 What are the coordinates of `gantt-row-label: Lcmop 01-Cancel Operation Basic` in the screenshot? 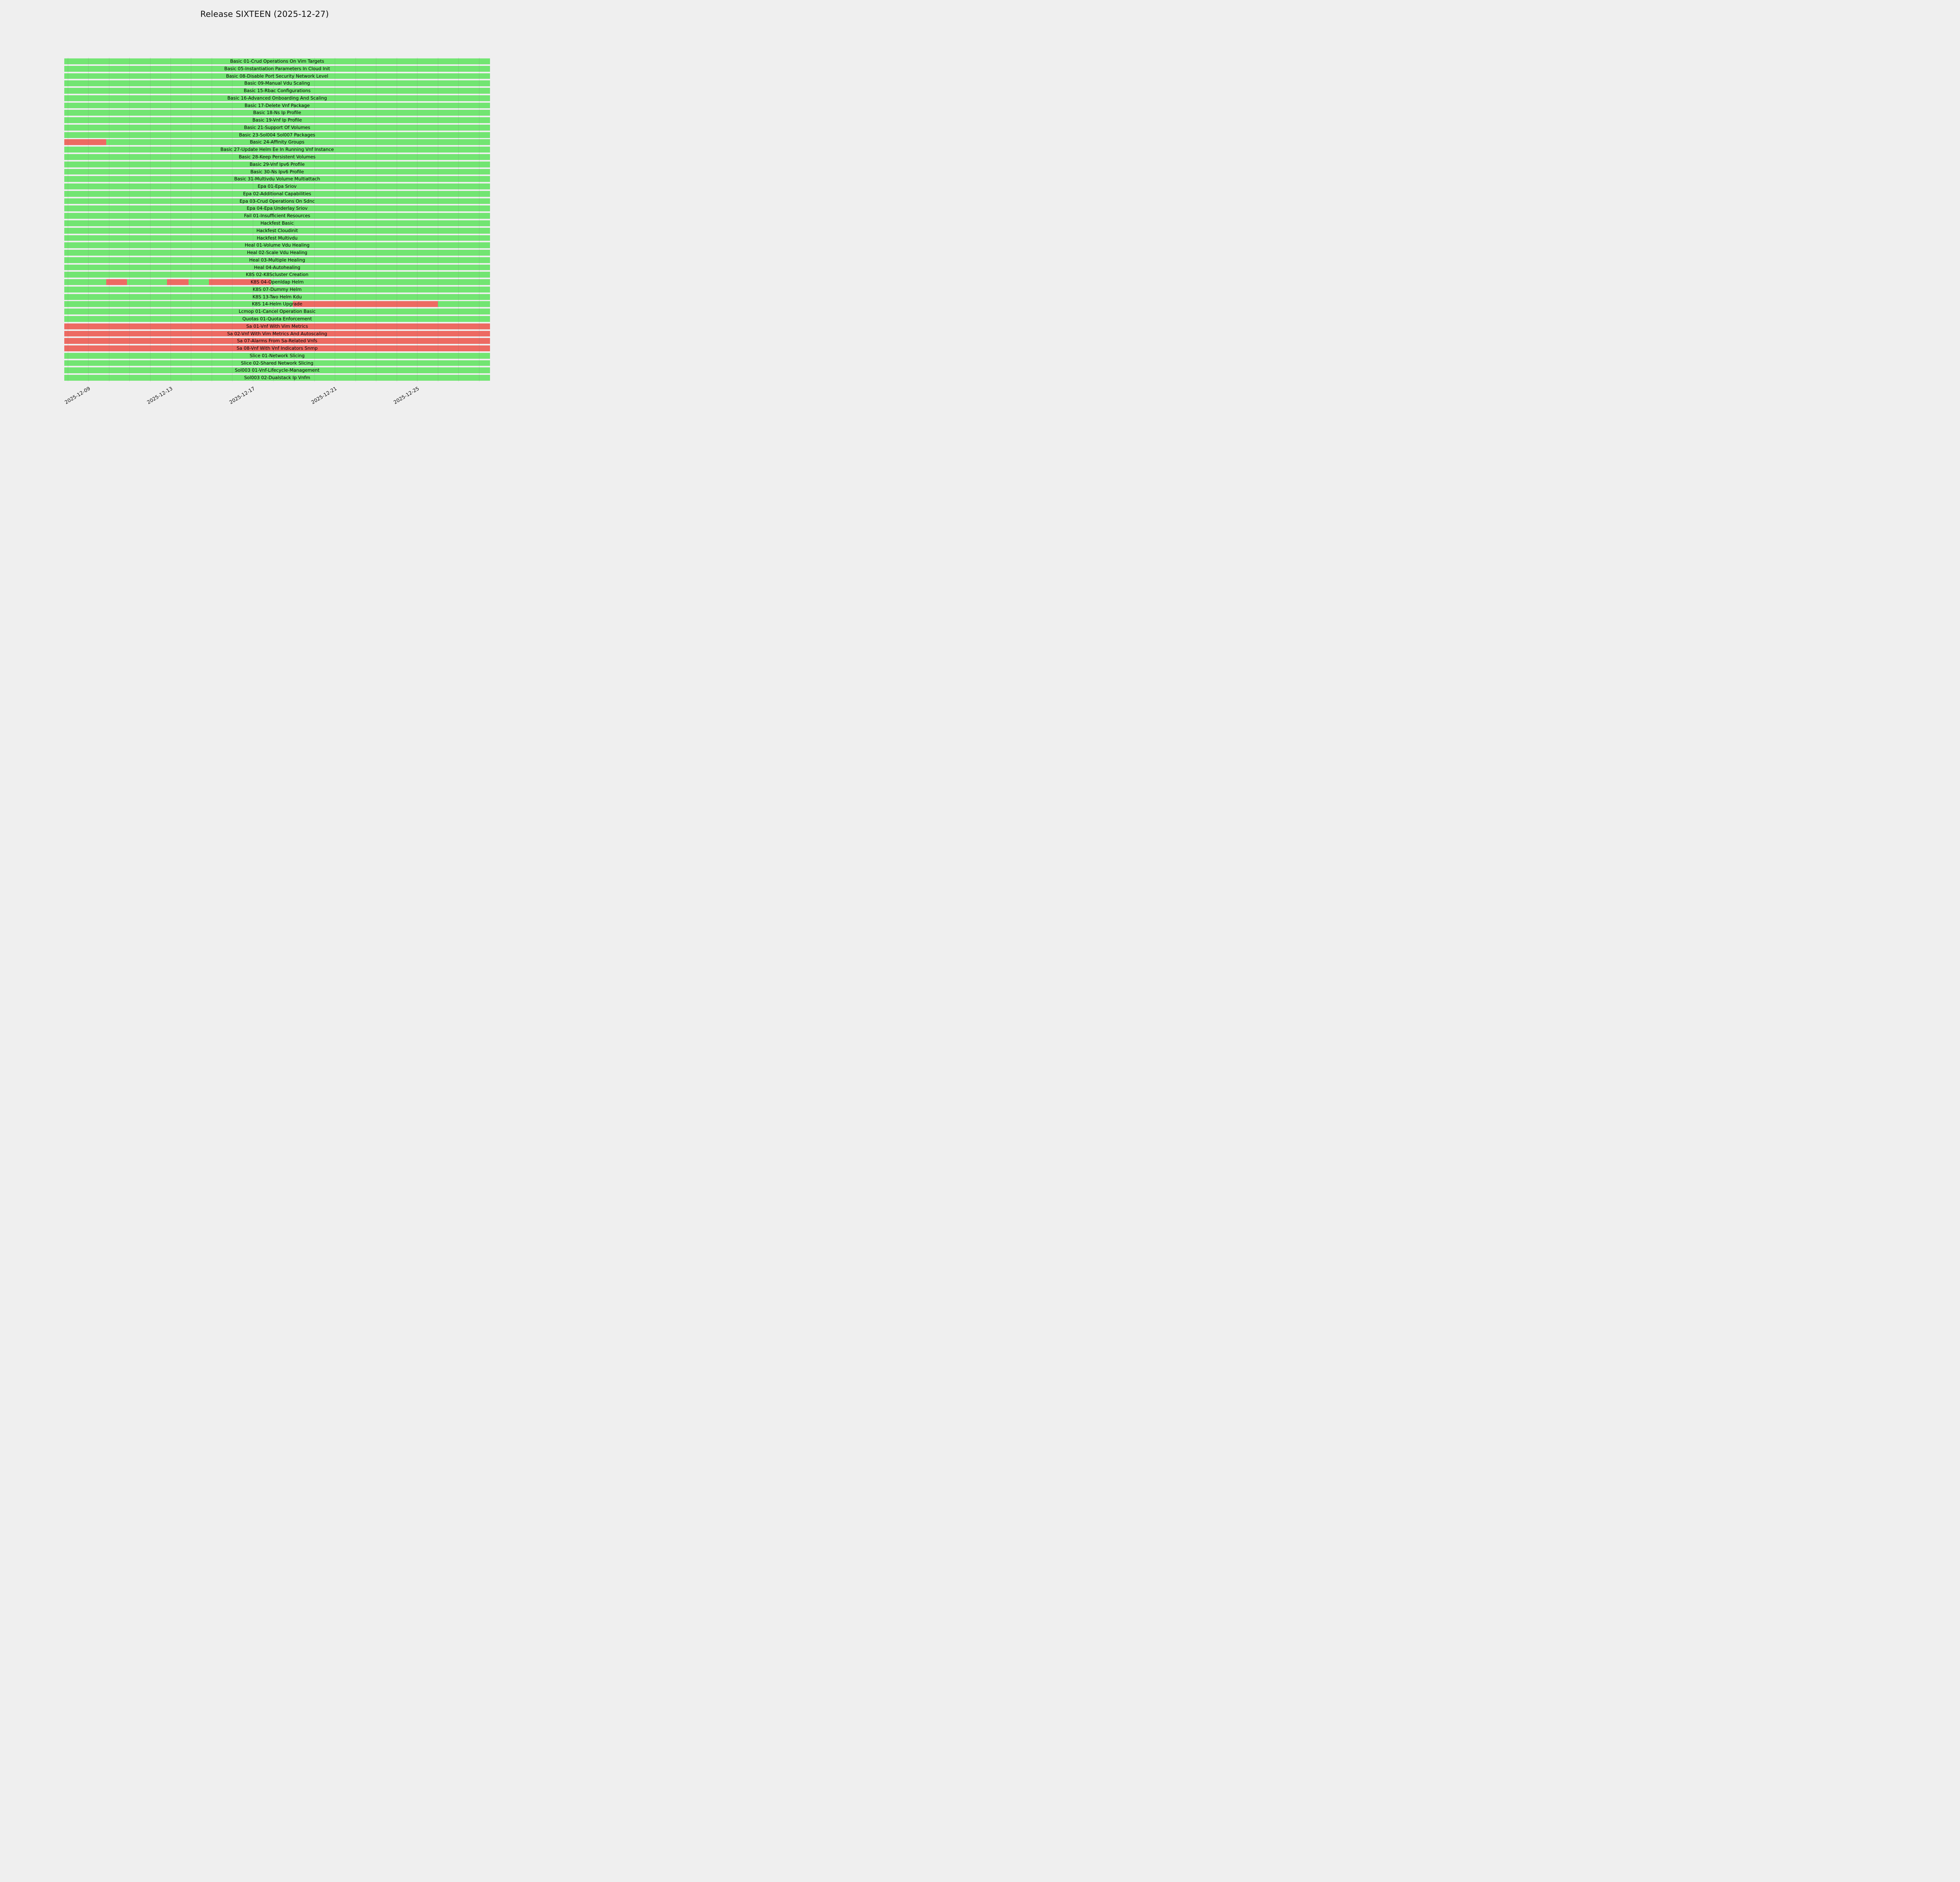 It's located at (277, 311).